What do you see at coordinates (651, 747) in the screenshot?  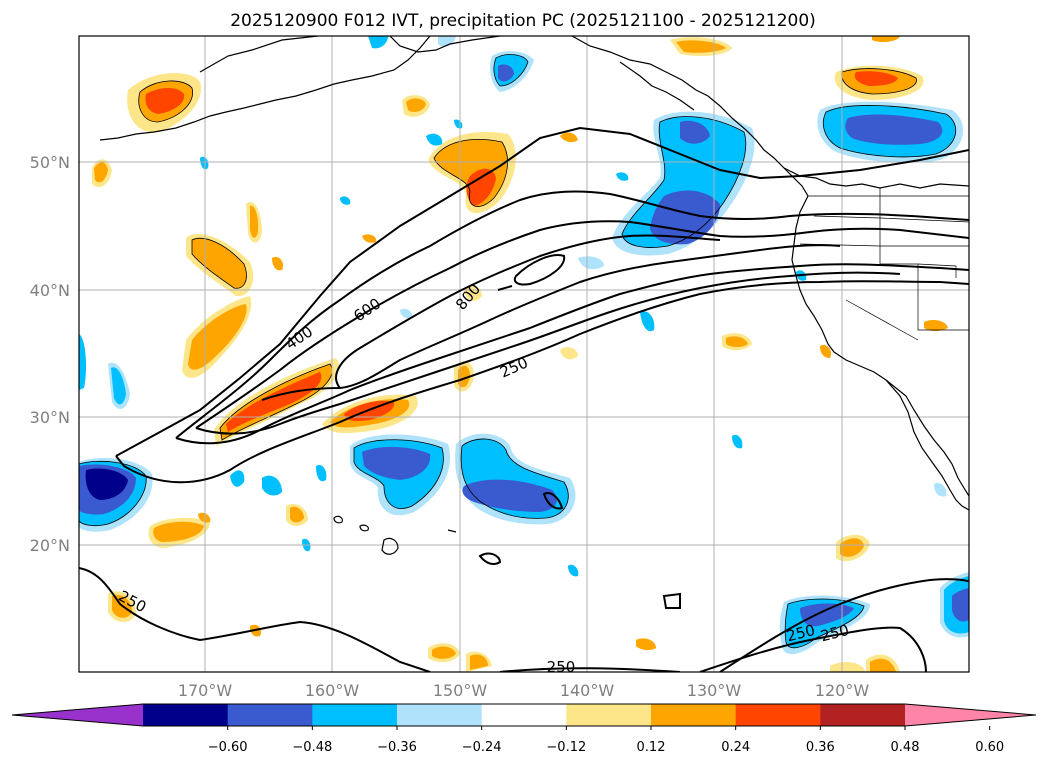 I see `colorbar-tick-label: 0.12` at bounding box center [651, 747].